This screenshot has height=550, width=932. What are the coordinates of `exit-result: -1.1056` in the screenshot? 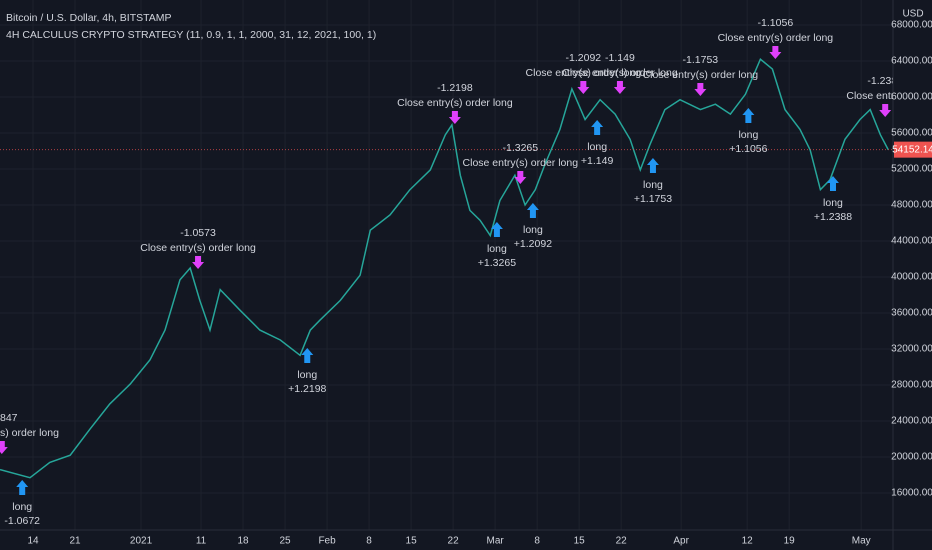 It's located at (776, 23).